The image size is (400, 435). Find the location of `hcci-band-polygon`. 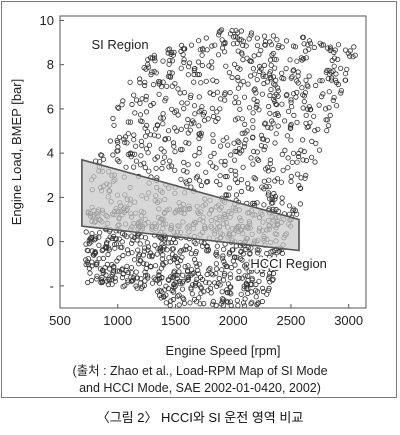

hcci-band-polygon is located at coordinates (190, 205).